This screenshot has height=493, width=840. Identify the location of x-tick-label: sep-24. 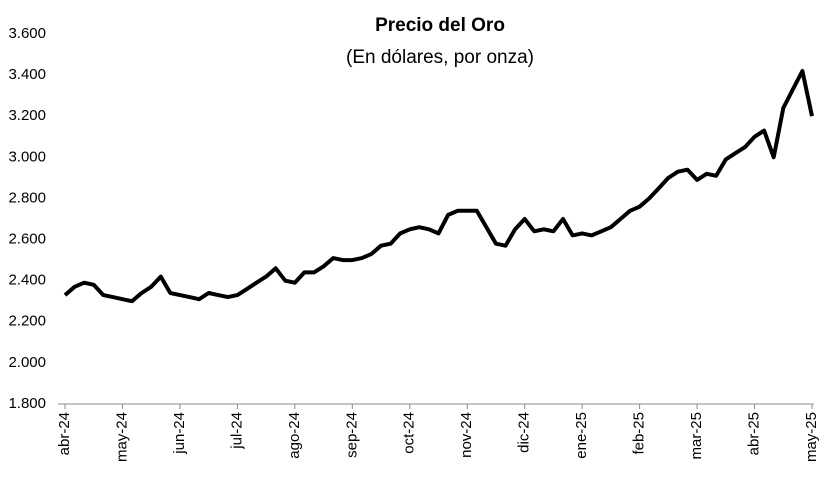
(351, 435).